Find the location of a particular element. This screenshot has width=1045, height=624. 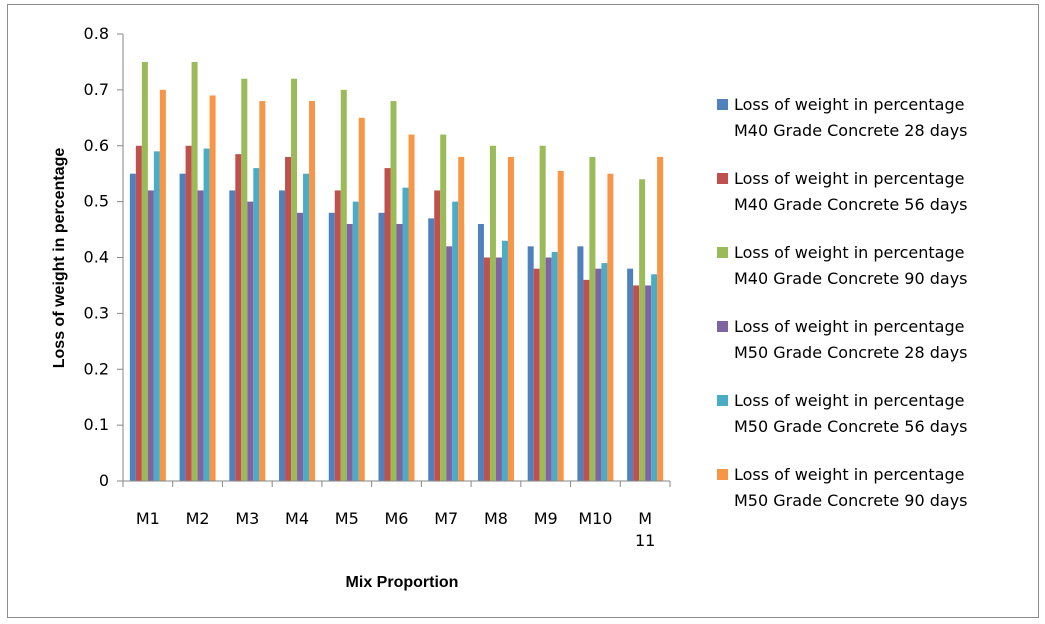

x-tick-label: M9 is located at coordinates (546, 518).